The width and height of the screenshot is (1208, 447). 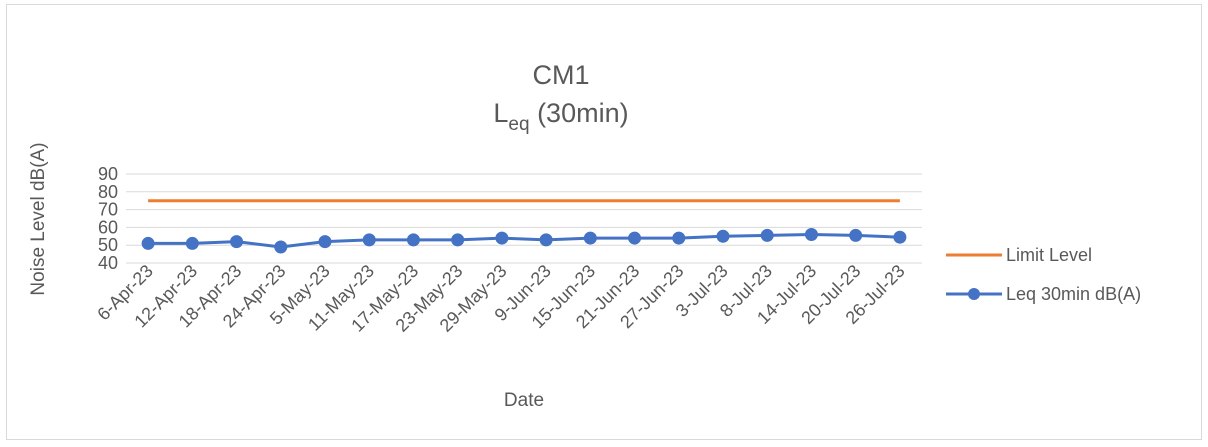 What do you see at coordinates (1049, 255) in the screenshot?
I see `legend-label-0: Limit Level` at bounding box center [1049, 255].